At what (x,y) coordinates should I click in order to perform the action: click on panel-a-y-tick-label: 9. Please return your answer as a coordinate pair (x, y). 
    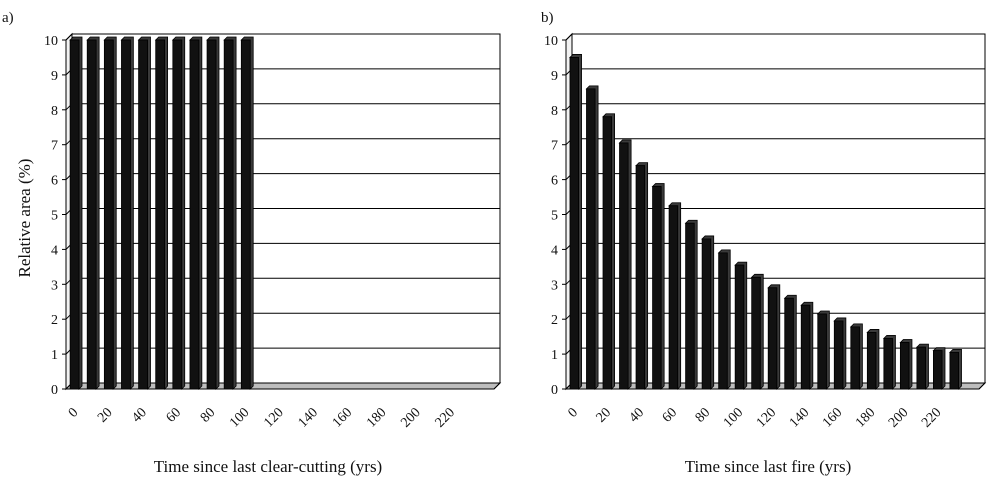
    Looking at the image, I should click on (54, 76).